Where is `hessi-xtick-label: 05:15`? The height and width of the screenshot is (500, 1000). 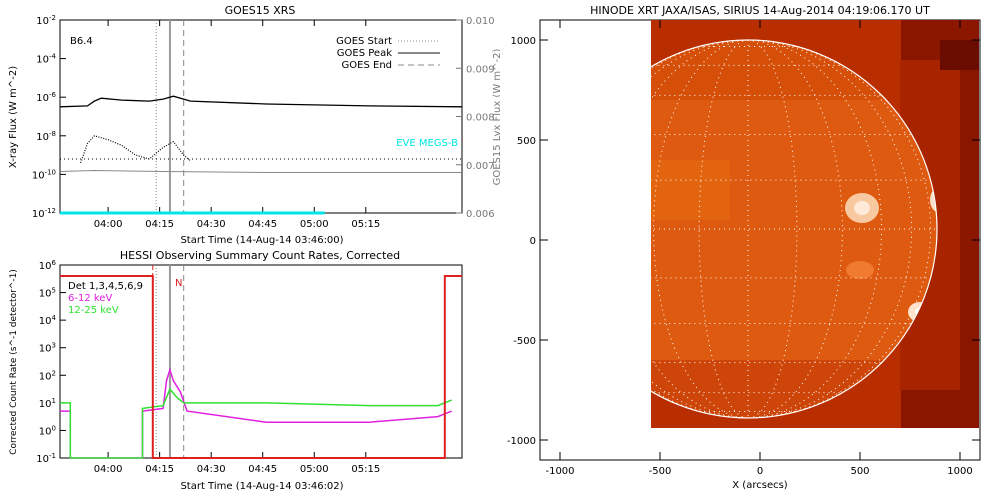
hessi-xtick-label: 05:15 is located at coordinates (365, 469).